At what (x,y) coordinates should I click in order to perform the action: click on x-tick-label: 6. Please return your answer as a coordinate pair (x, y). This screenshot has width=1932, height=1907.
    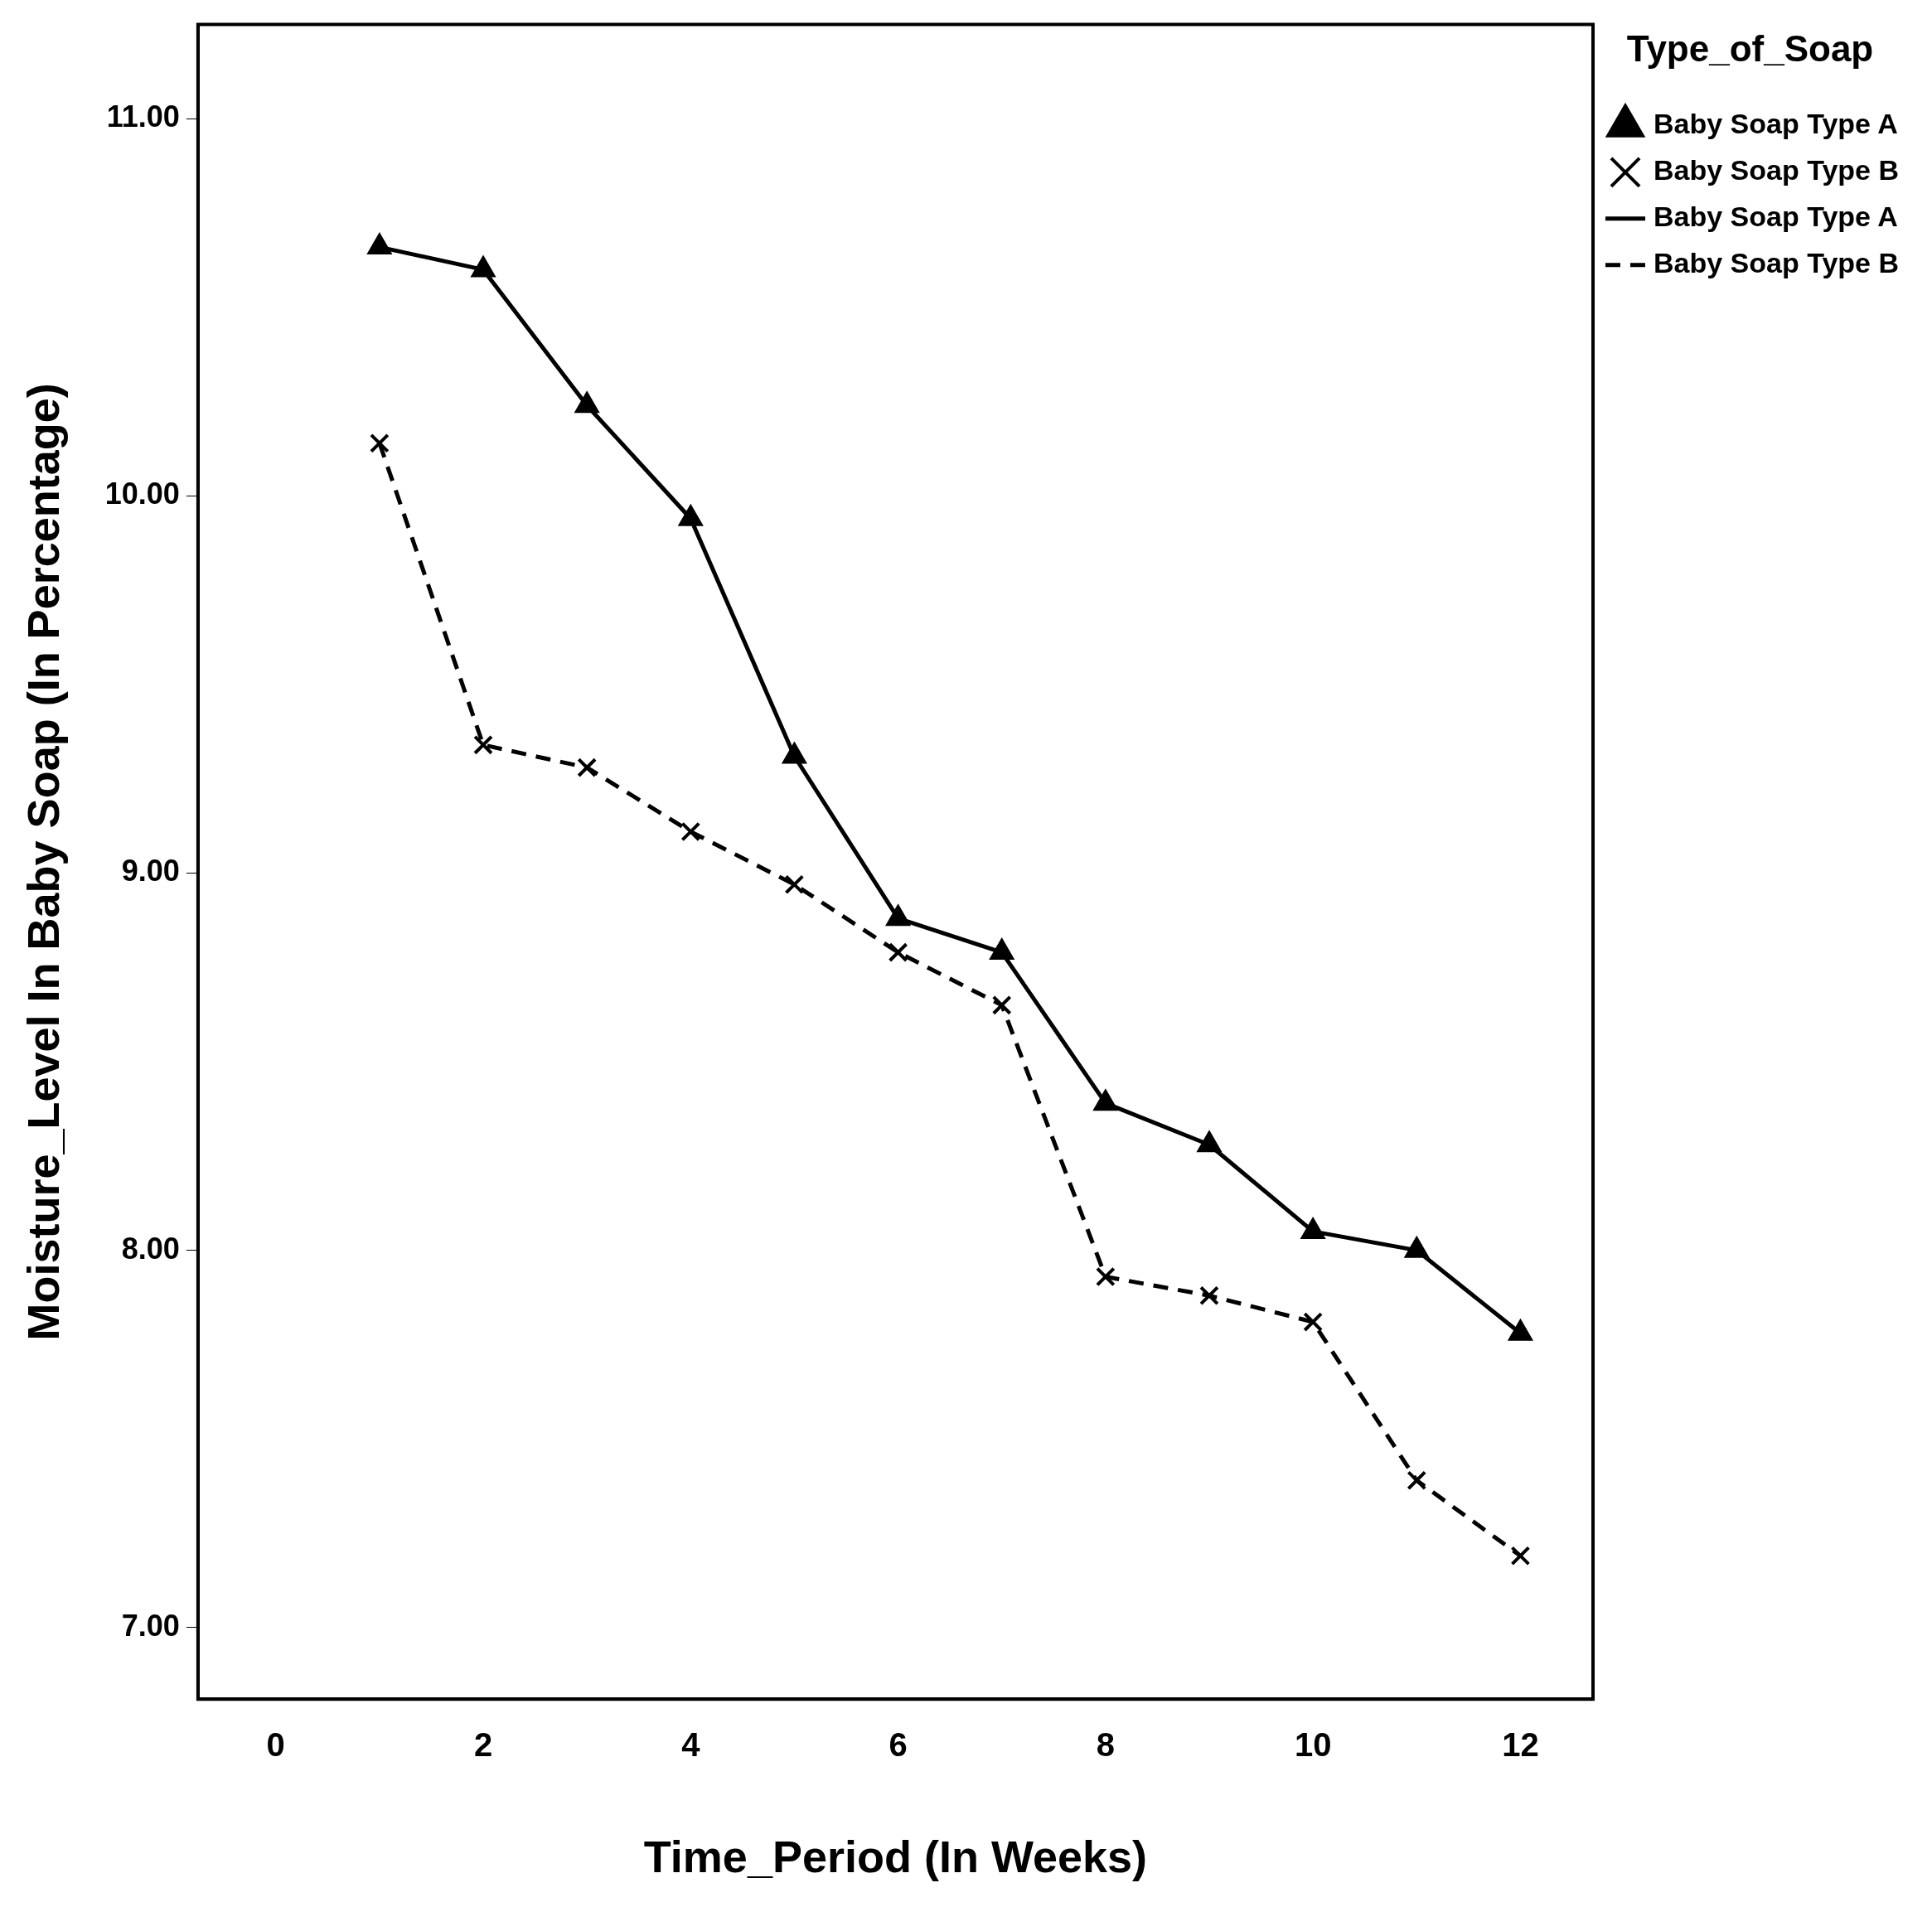
    Looking at the image, I should click on (898, 1745).